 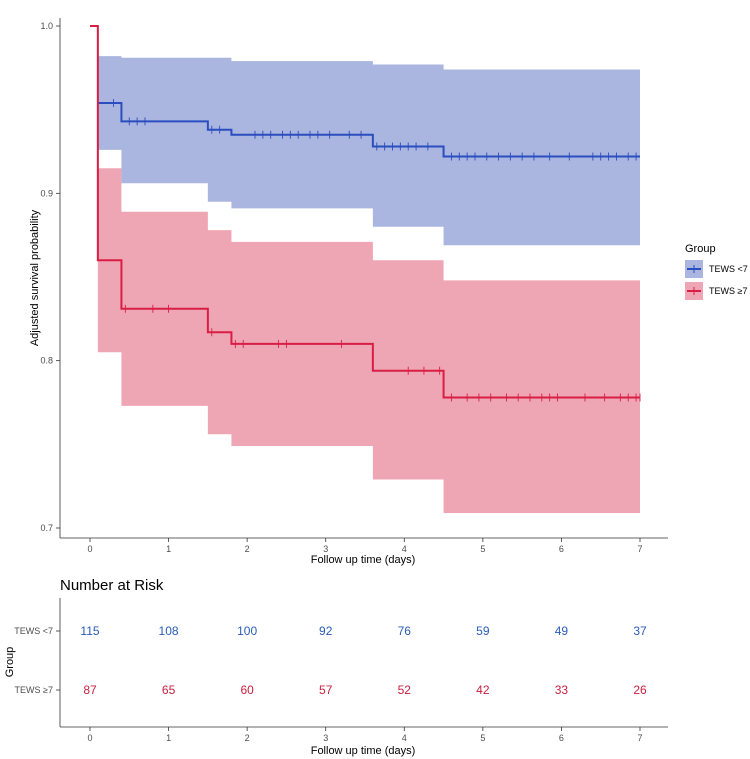 What do you see at coordinates (326, 690) in the screenshot?
I see `risk-value: 57` at bounding box center [326, 690].